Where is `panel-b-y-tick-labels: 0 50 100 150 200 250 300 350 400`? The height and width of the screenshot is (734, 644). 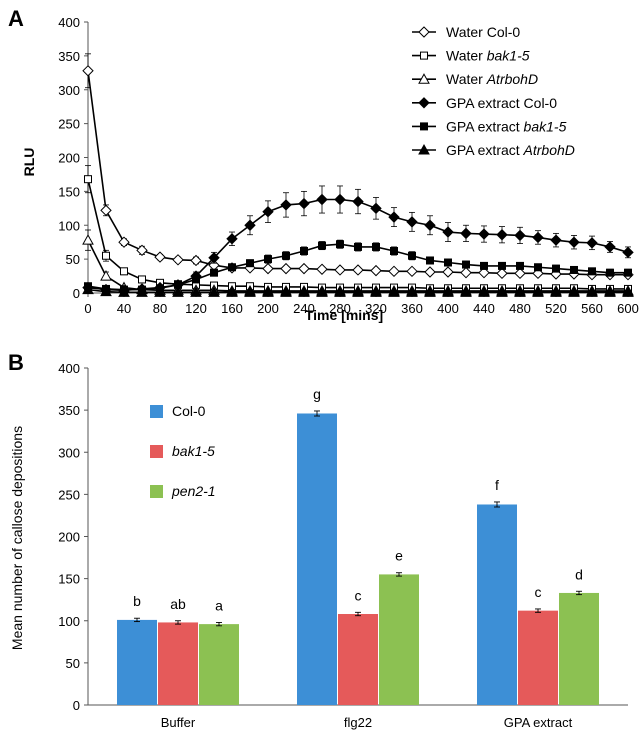
panel-b-y-tick-labels: 0 50 100 150 200 250 300 350 400 is located at coordinates (69, 537).